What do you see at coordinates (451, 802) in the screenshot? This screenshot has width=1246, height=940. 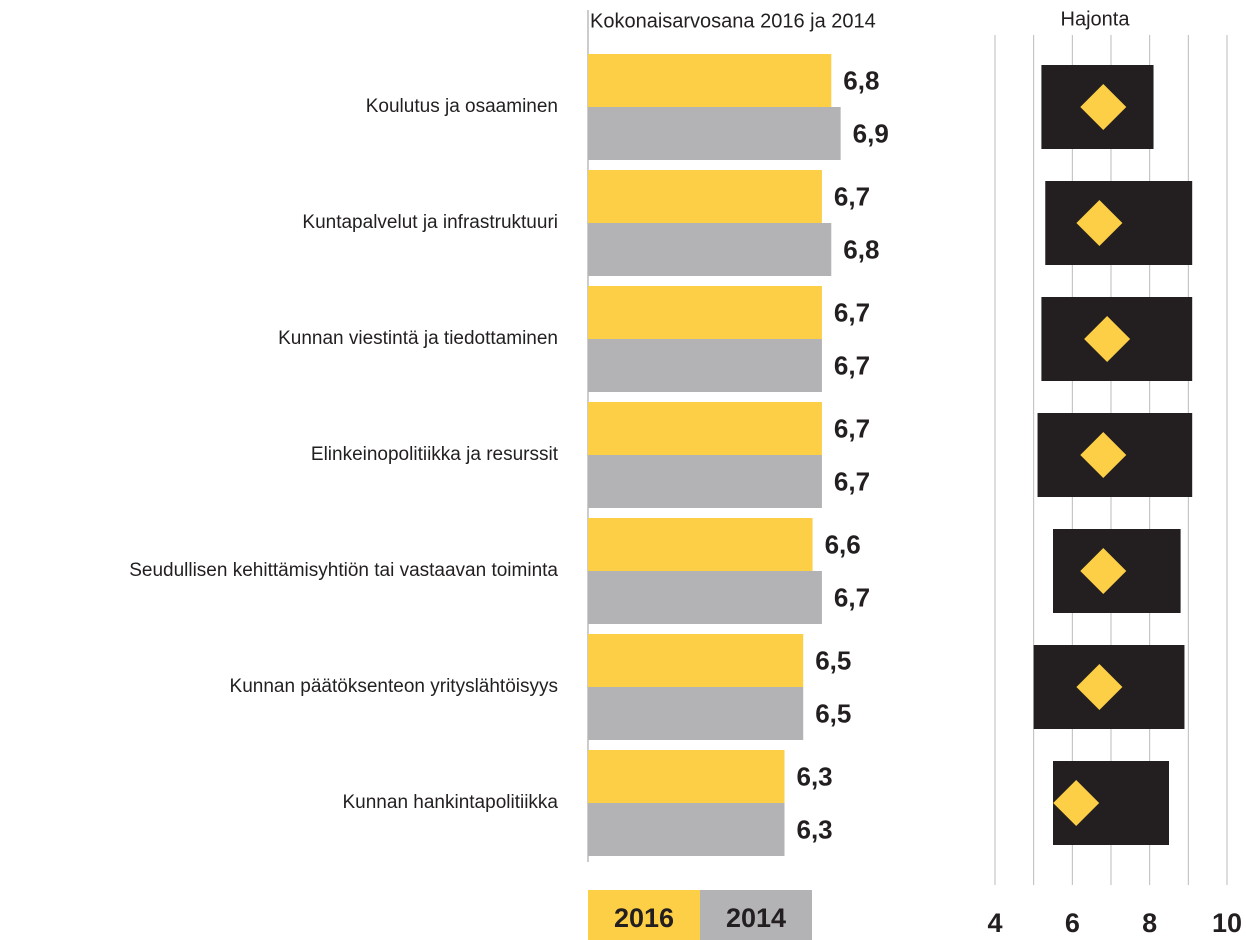 I see `category-label: Kunnan hankintapolitiikka` at bounding box center [451, 802].